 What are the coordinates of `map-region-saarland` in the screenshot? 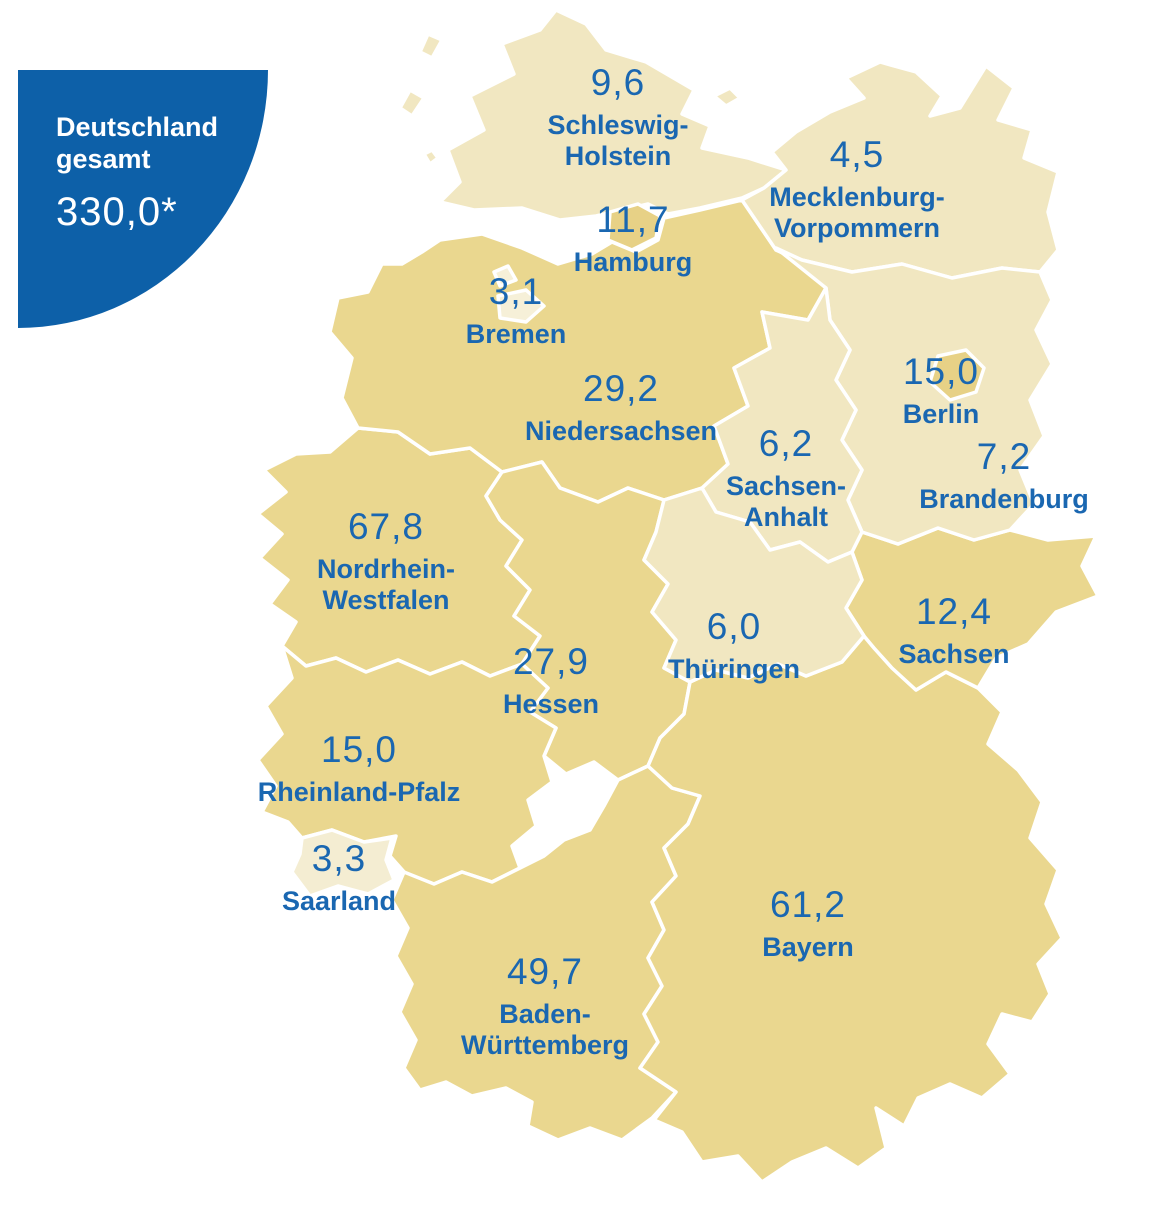 It's located at (343, 863).